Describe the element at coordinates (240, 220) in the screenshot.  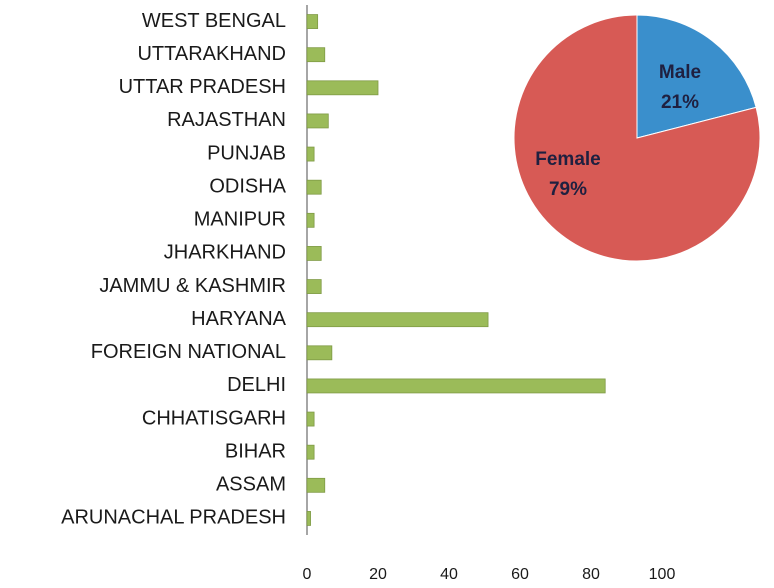
I see `y-tick-label: MANIPUR` at that location.